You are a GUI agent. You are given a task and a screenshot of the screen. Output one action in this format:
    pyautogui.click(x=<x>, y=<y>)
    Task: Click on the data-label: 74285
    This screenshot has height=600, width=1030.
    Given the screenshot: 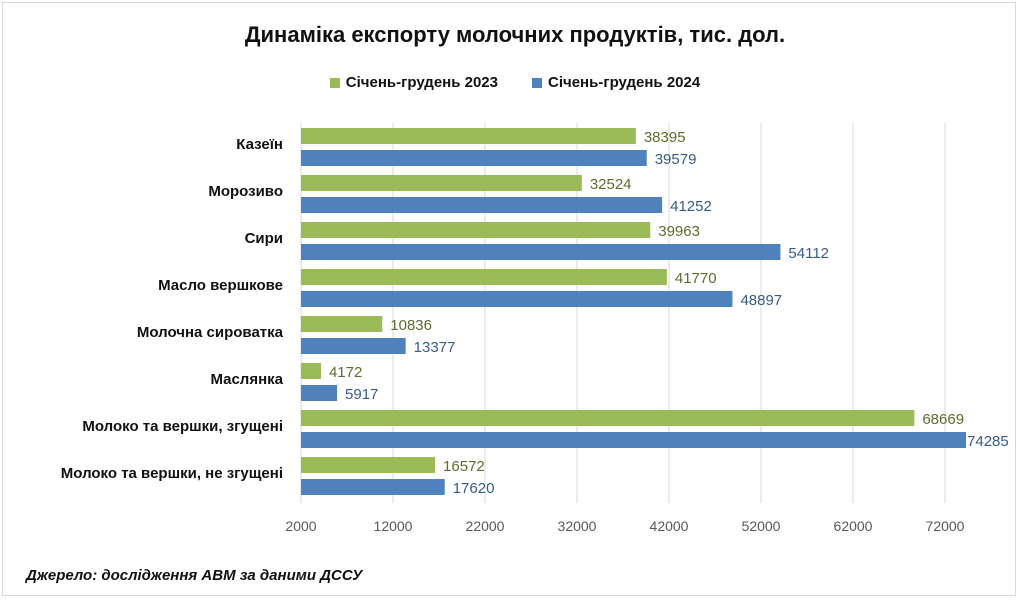 What is the action you would take?
    pyautogui.click(x=988, y=441)
    